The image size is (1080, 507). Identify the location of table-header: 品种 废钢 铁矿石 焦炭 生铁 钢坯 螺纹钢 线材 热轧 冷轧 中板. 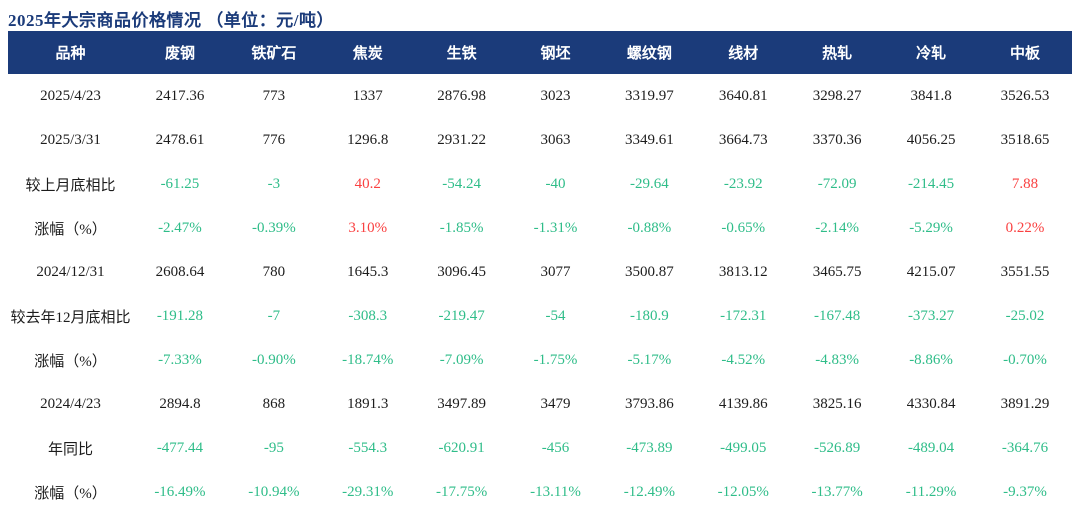
(540, 52).